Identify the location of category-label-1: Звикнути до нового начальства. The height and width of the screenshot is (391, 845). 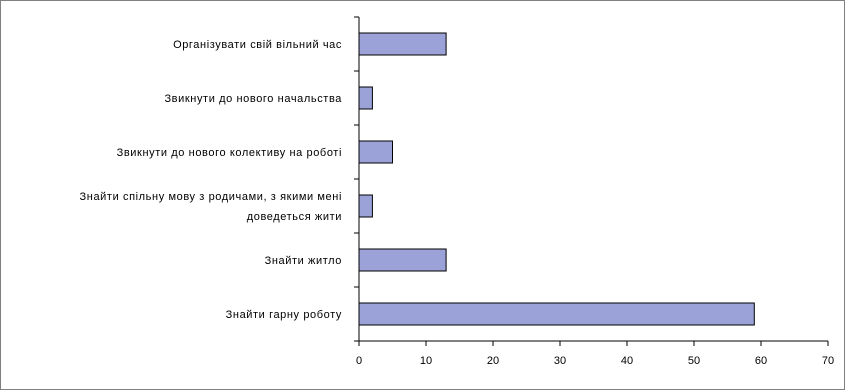
(253, 99).